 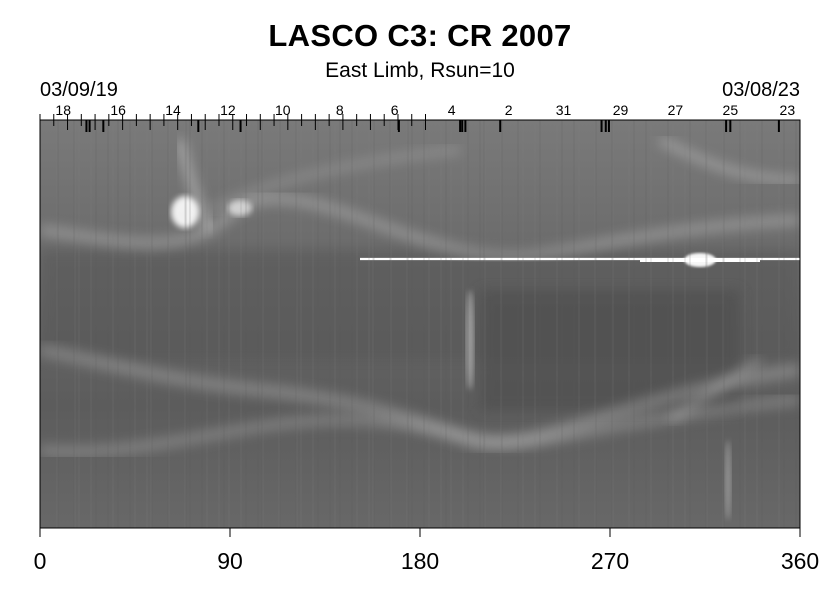 I want to click on day-label: 12, so click(x=228, y=110).